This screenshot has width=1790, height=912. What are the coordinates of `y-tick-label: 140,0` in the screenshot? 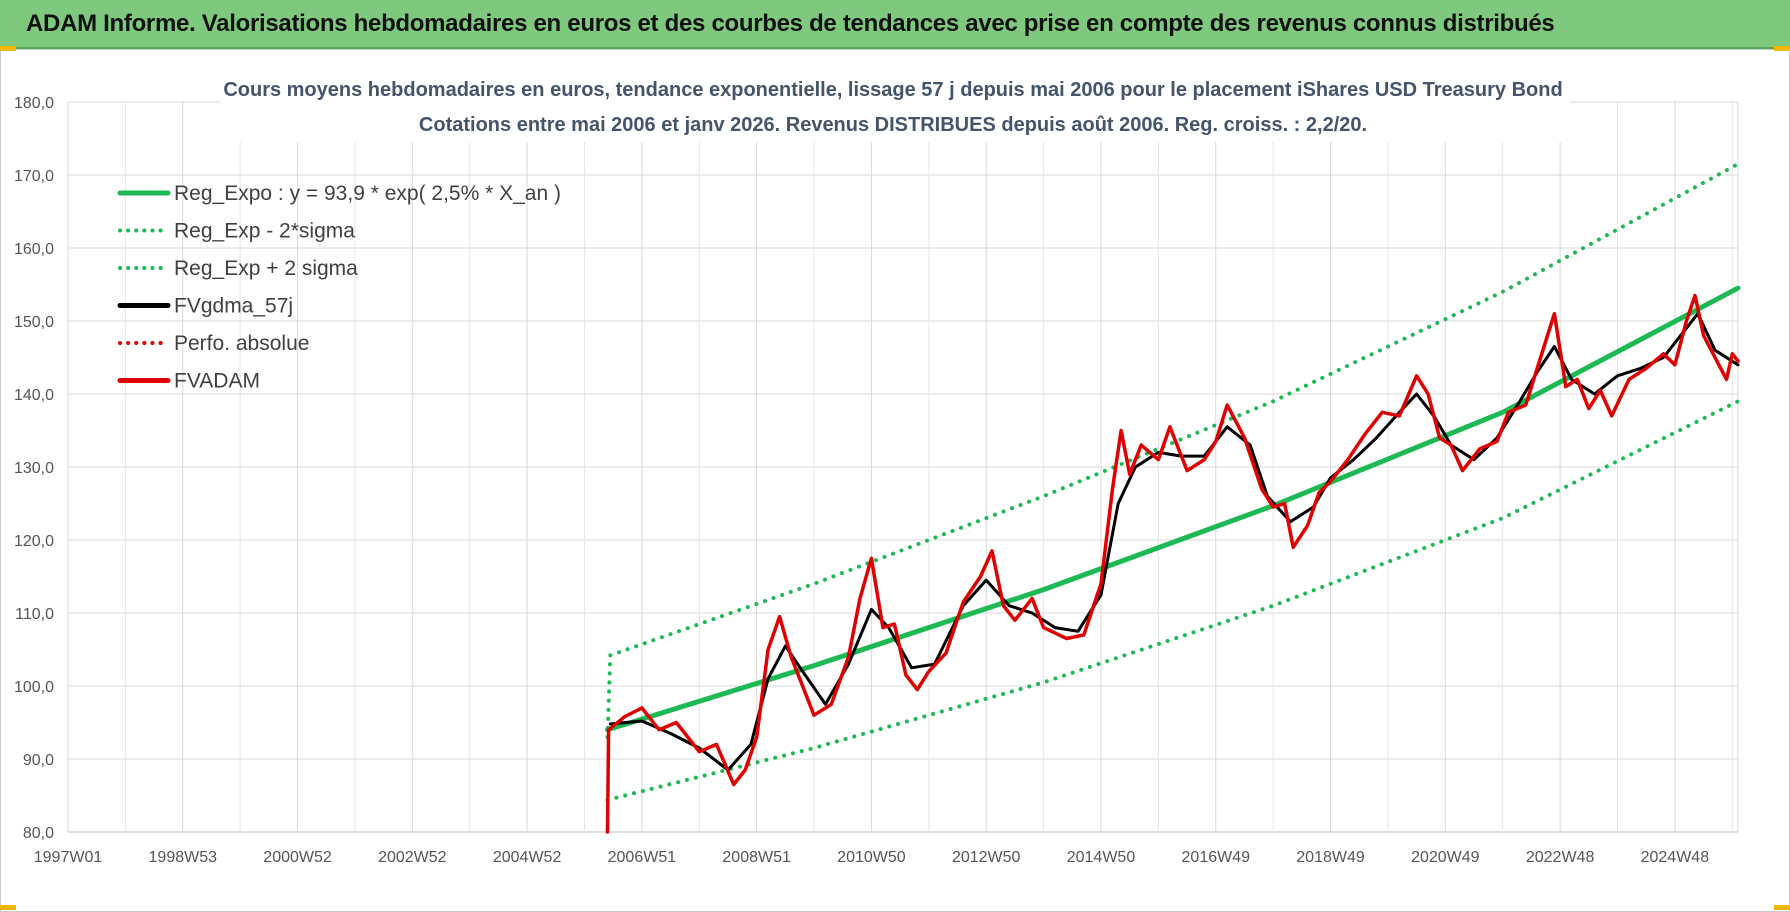 It's located at (34, 395).